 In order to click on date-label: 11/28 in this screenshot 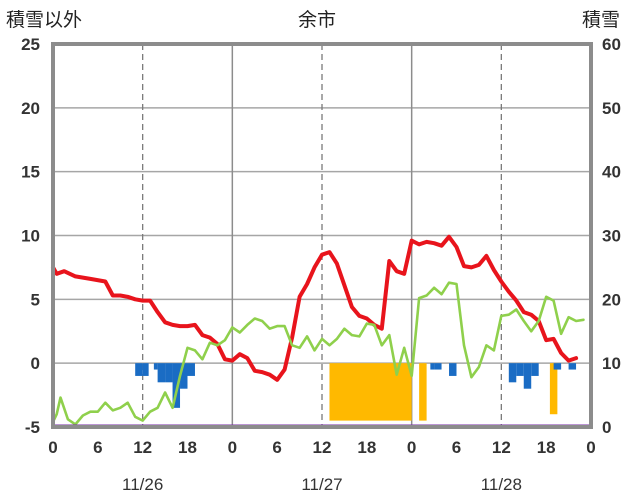, I will do `click(501, 484)`.